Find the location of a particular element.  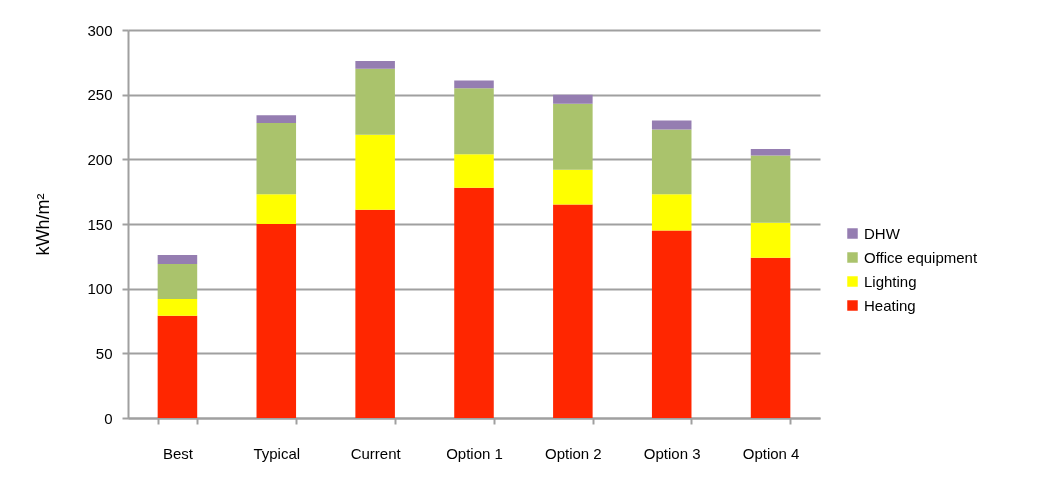

y-tick-label: 200 is located at coordinates (100, 159).